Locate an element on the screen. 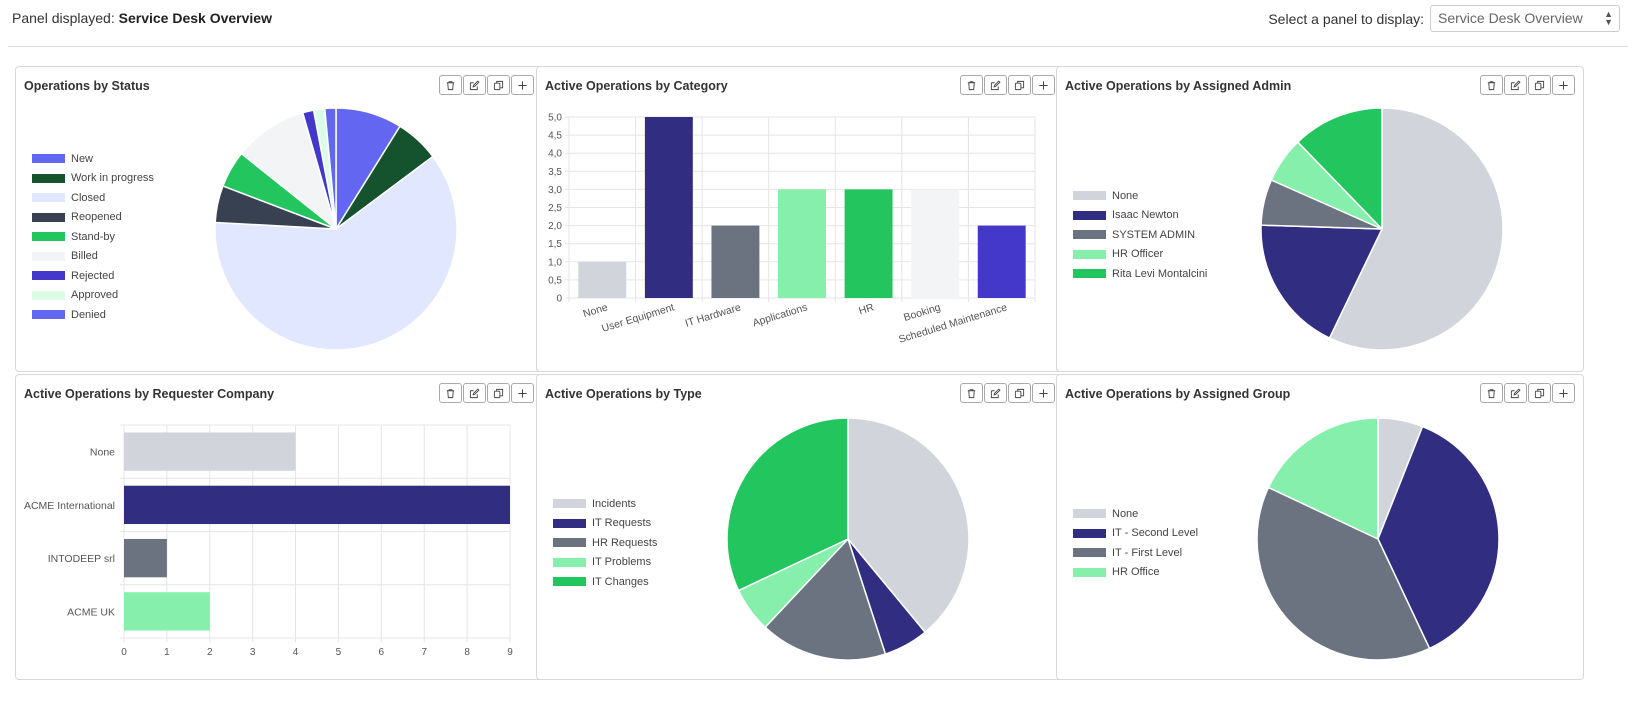 The image size is (1632, 704). pie-slice-it-second-level is located at coordinates (1438, 537).